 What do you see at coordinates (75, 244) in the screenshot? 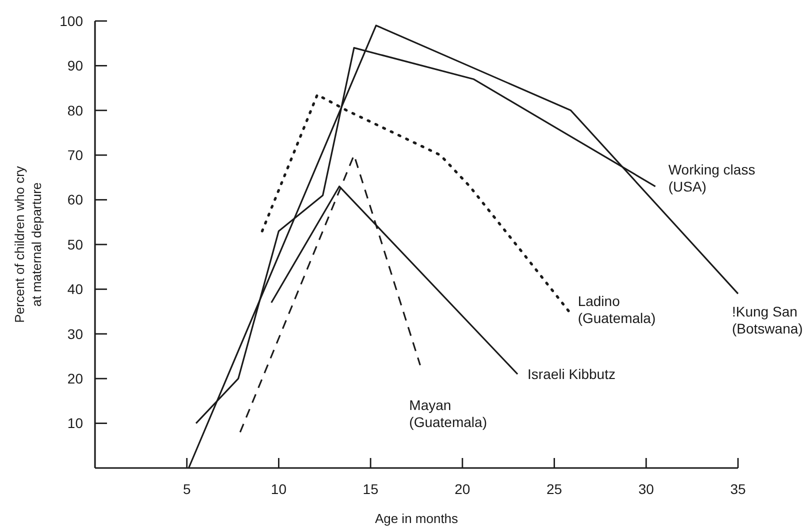
I see `y-tick-label: 50` at bounding box center [75, 244].